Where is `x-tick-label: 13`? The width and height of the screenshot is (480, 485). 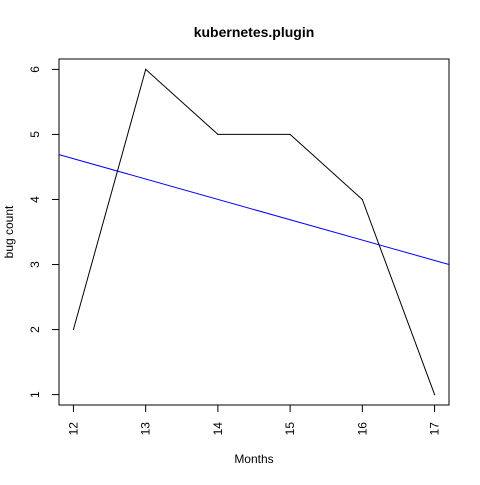
x-tick-label: 13 is located at coordinates (146, 429).